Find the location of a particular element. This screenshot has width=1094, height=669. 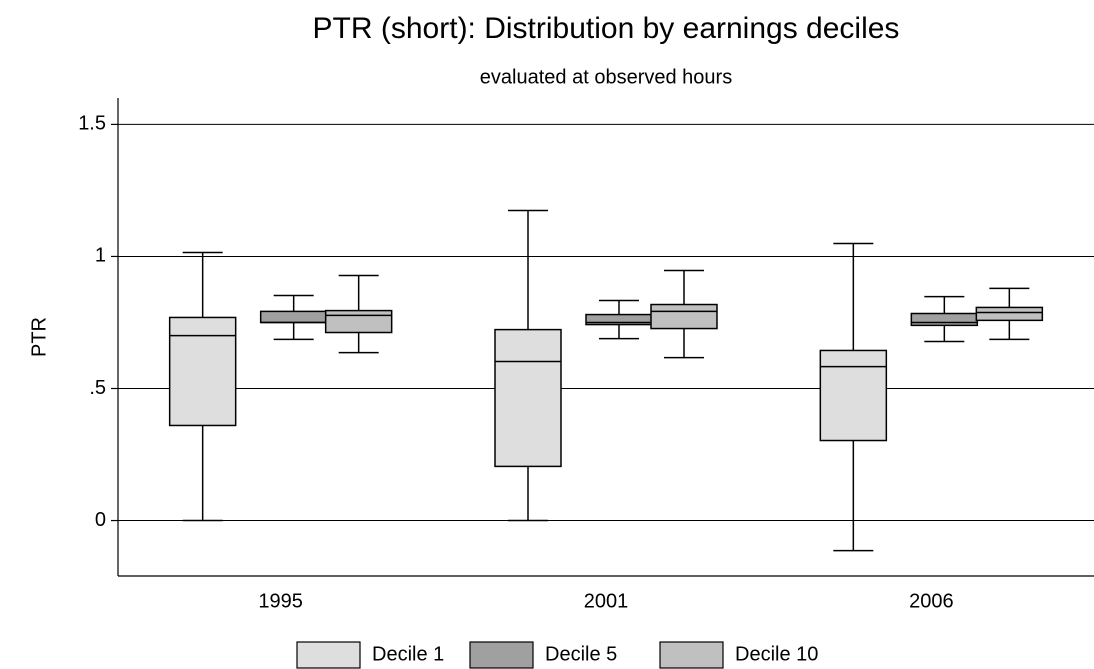

x-tick-label: 2006 is located at coordinates (931, 601).